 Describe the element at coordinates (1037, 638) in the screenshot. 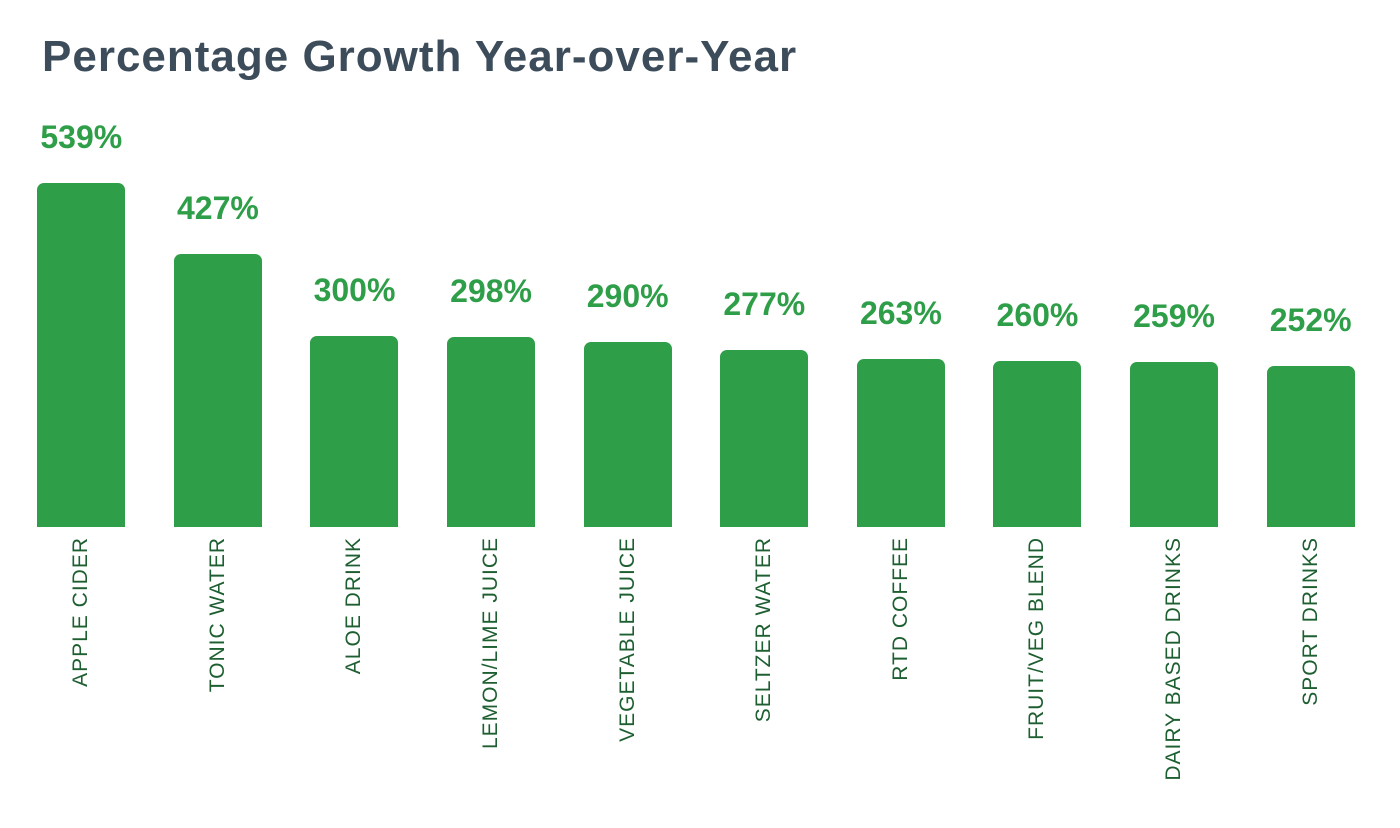

I see `category-label: FRUIT/VEG BLEND` at that location.